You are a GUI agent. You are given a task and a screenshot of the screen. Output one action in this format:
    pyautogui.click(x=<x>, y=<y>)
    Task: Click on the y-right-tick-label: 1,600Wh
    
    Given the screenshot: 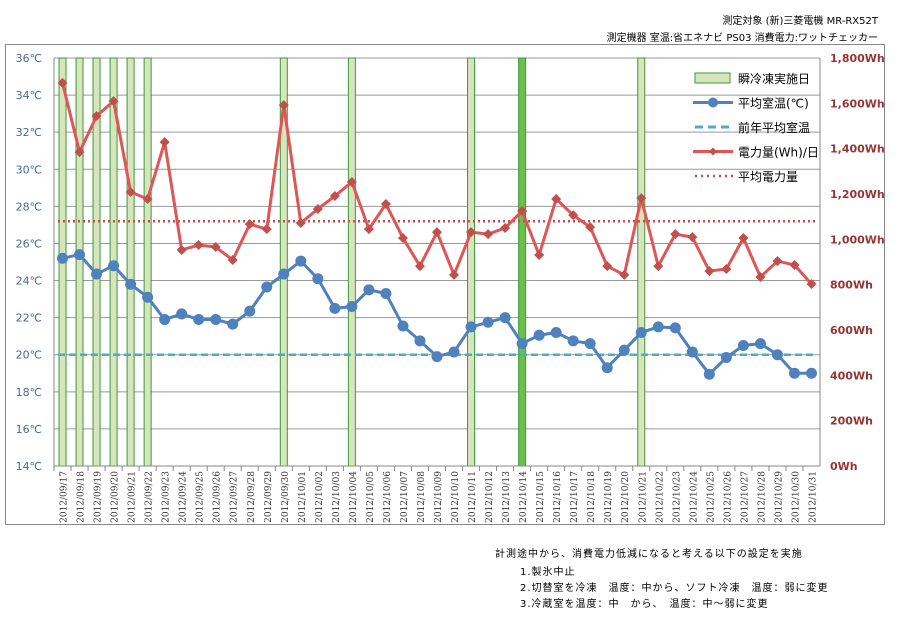 What is the action you would take?
    pyautogui.click(x=857, y=103)
    